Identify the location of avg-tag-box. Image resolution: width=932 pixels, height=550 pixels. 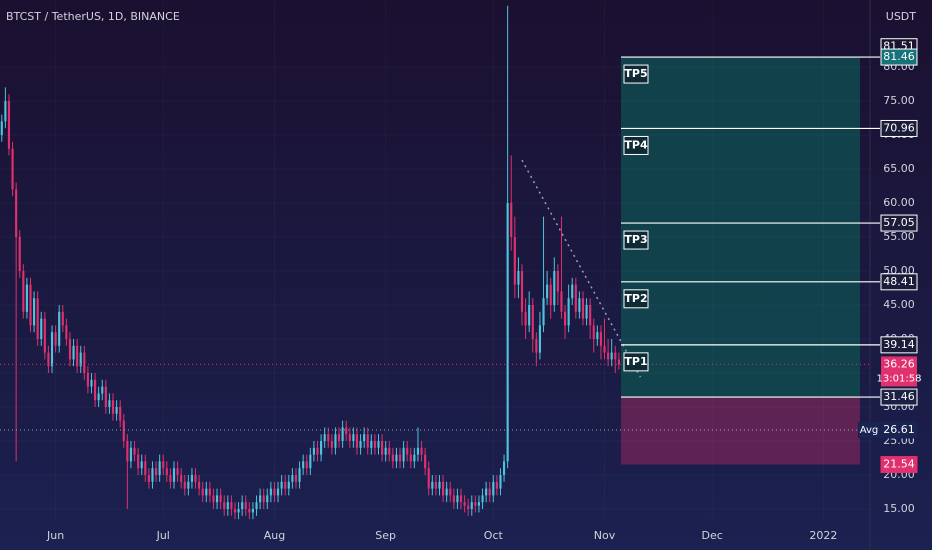
(869, 430).